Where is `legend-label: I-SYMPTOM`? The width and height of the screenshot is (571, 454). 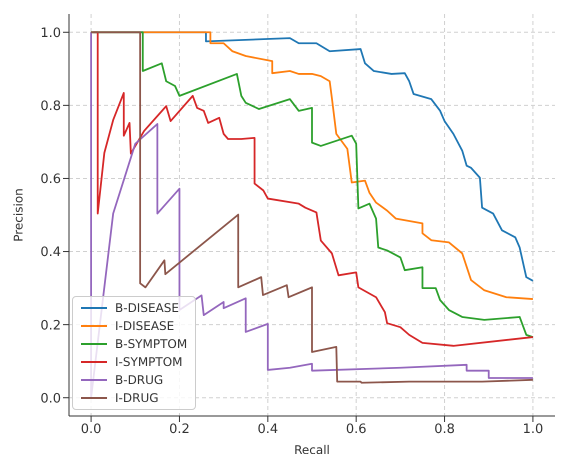 legend-label: I-SYMPTOM is located at coordinates (149, 362).